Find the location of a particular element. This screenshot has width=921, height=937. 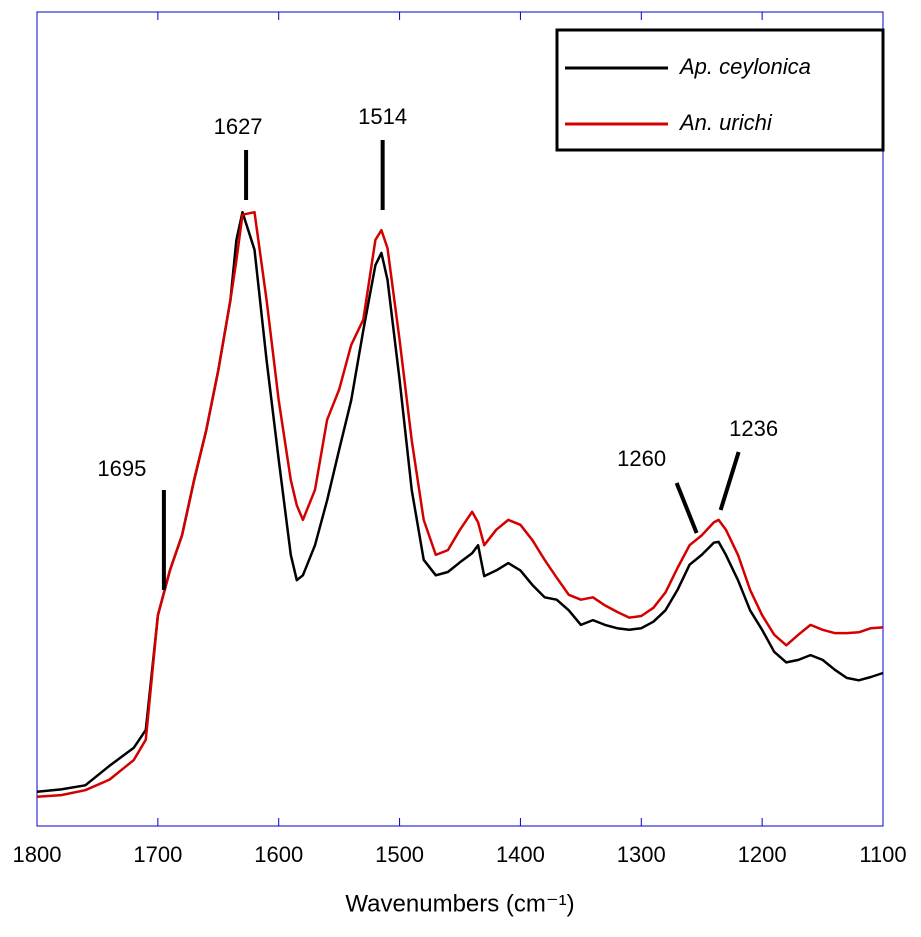

x-tick-label: 1100 is located at coordinates (882, 854).